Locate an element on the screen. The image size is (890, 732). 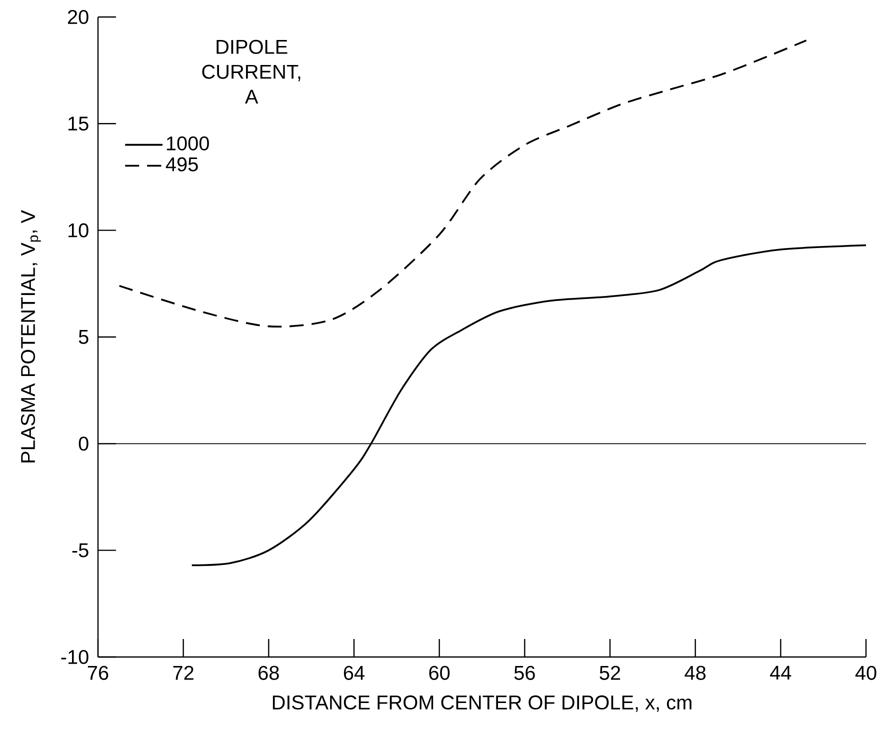
x-tick-label: 68 is located at coordinates (268, 673).